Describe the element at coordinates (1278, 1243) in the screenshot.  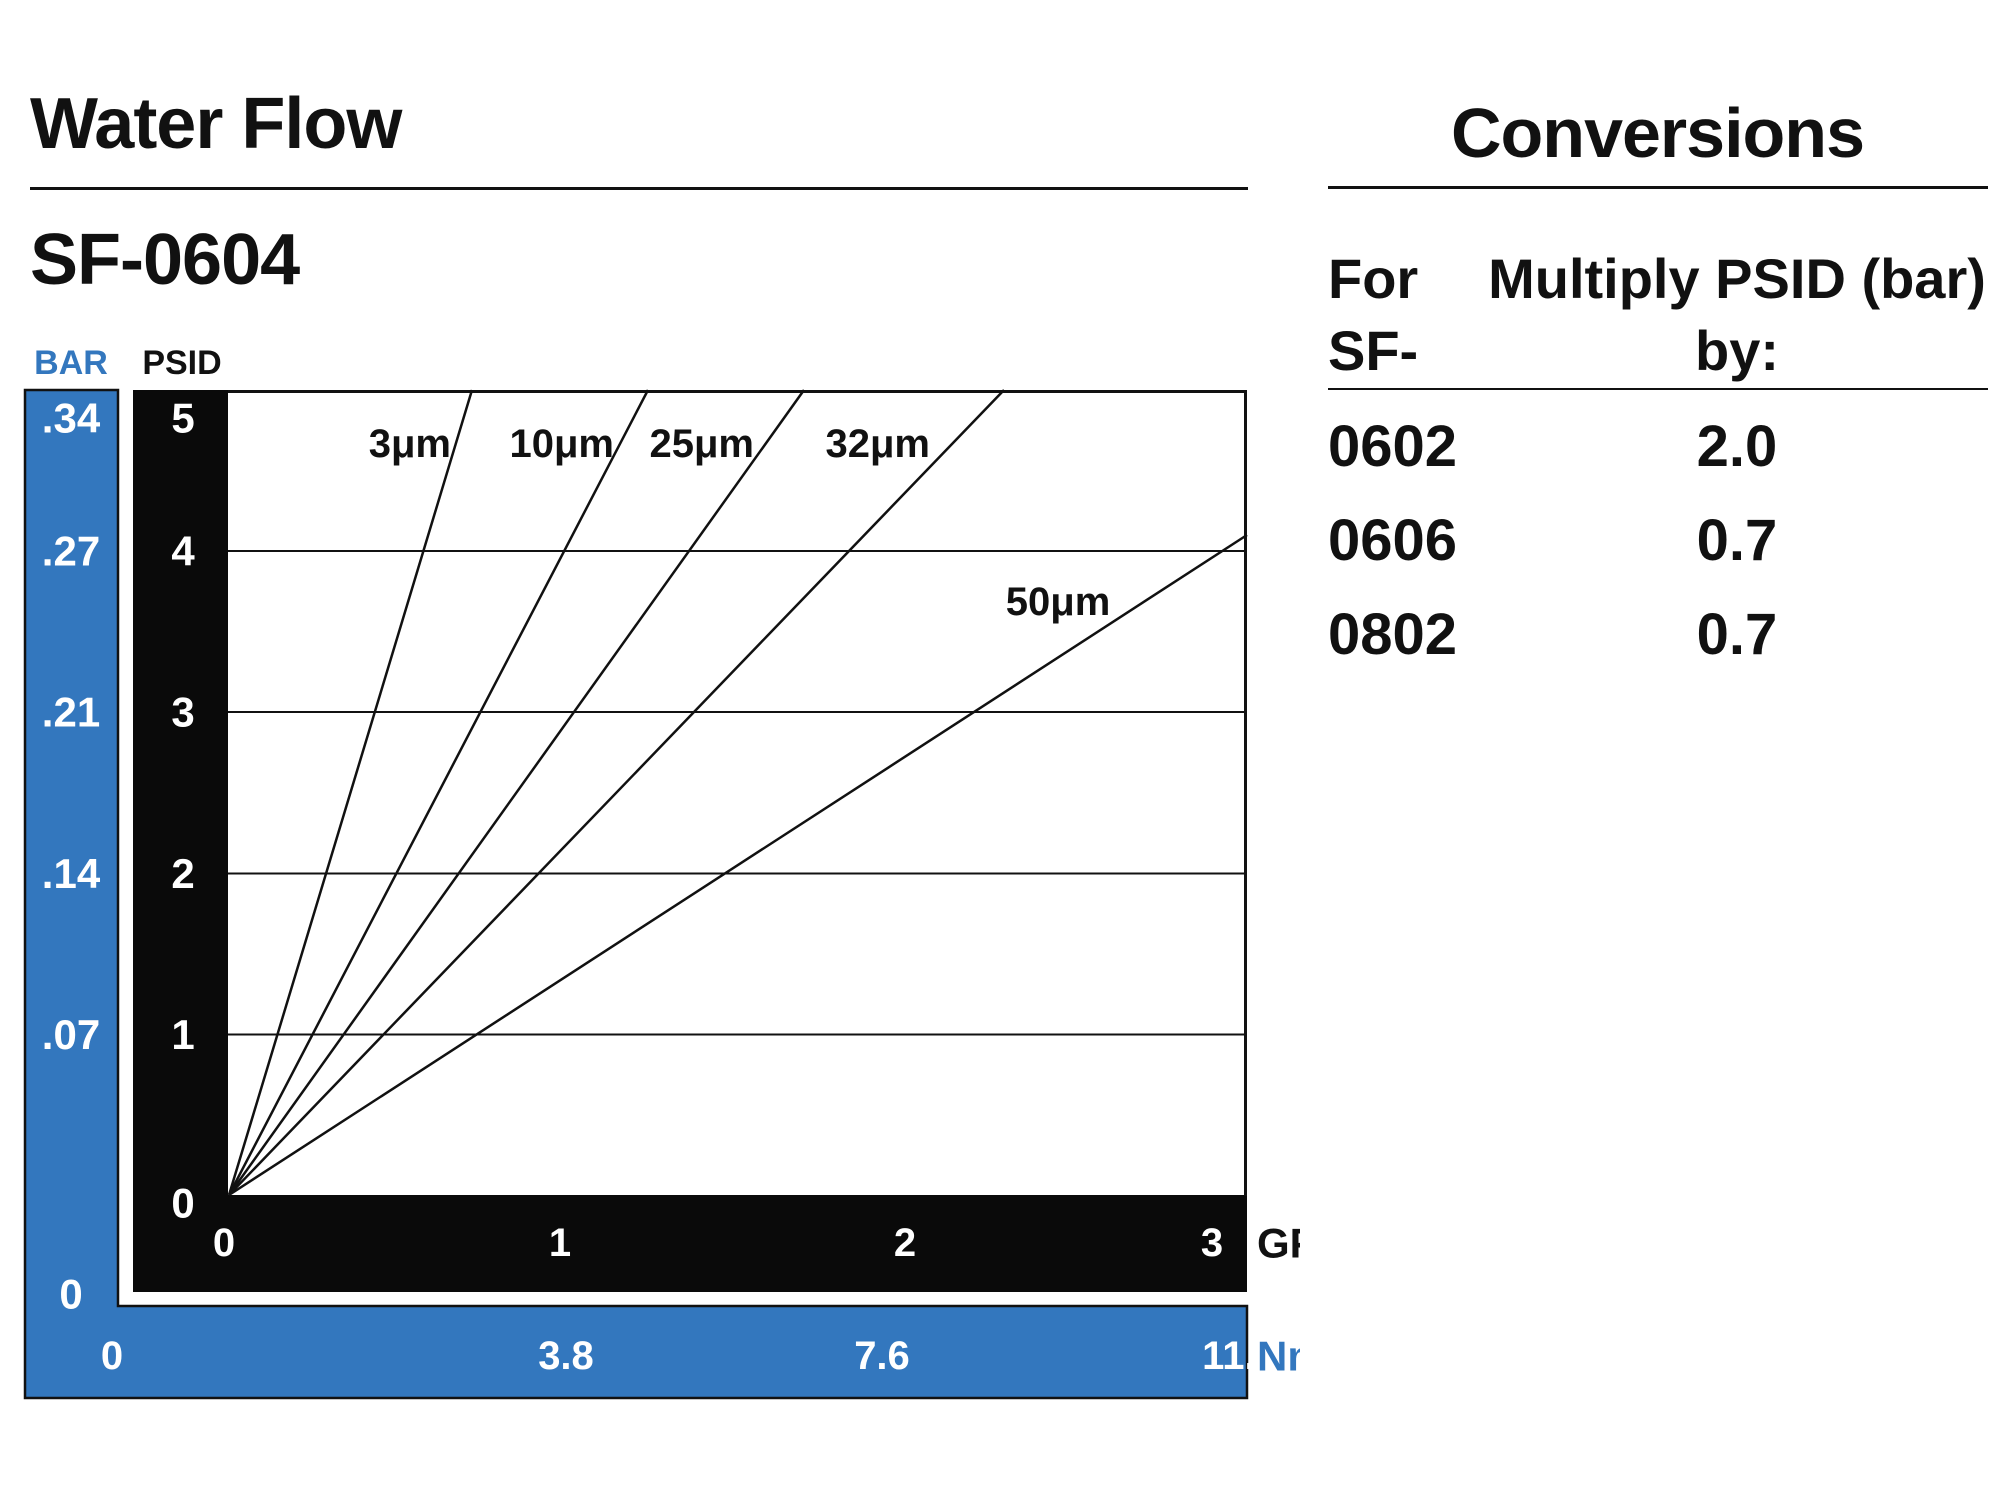
I see `gpm-axis-unit: GPM` at that location.